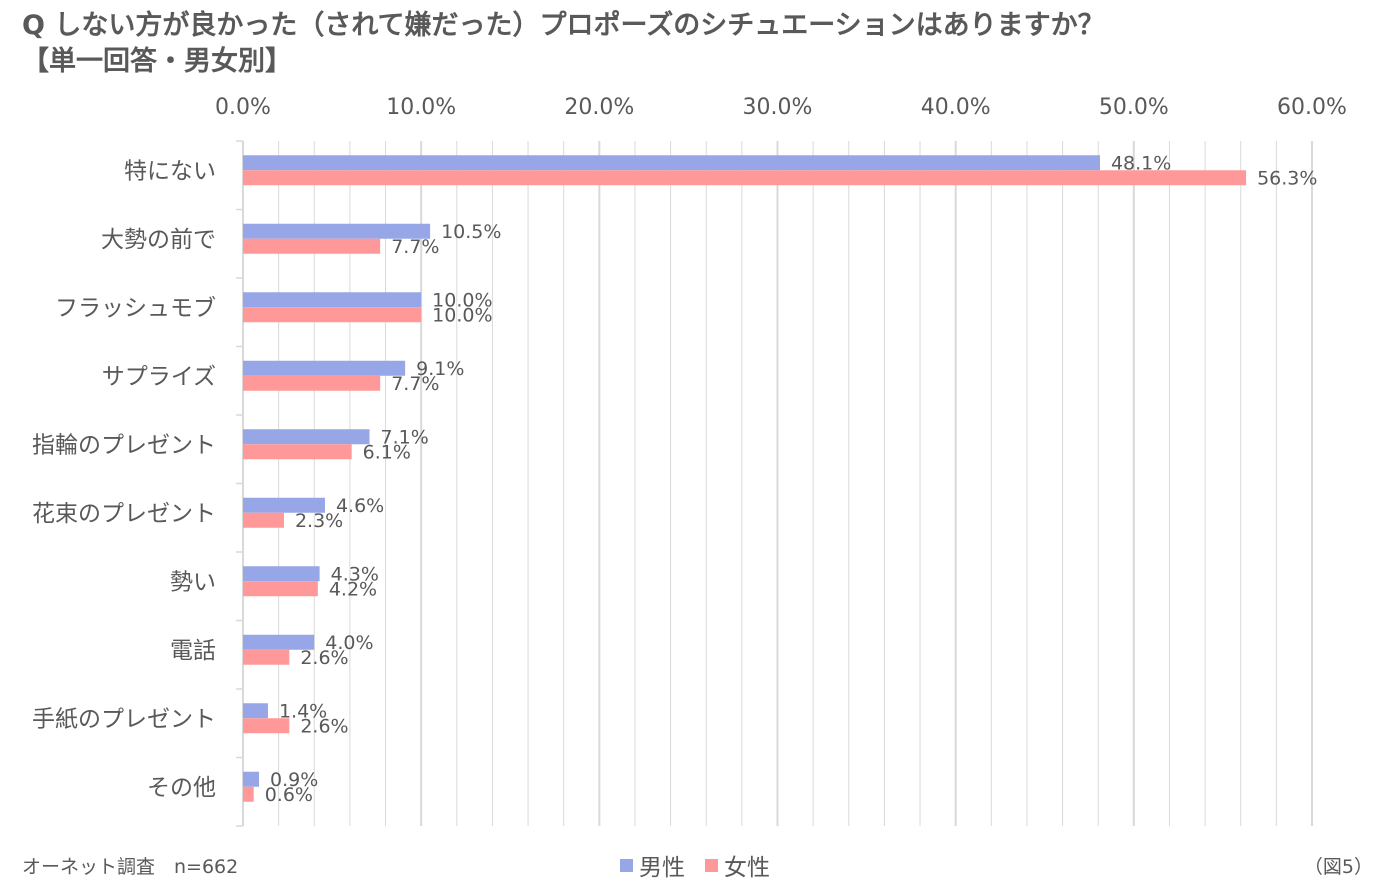  What do you see at coordinates (124, 514) in the screenshot?
I see `category-label: 花束のプレゼント` at bounding box center [124, 514].